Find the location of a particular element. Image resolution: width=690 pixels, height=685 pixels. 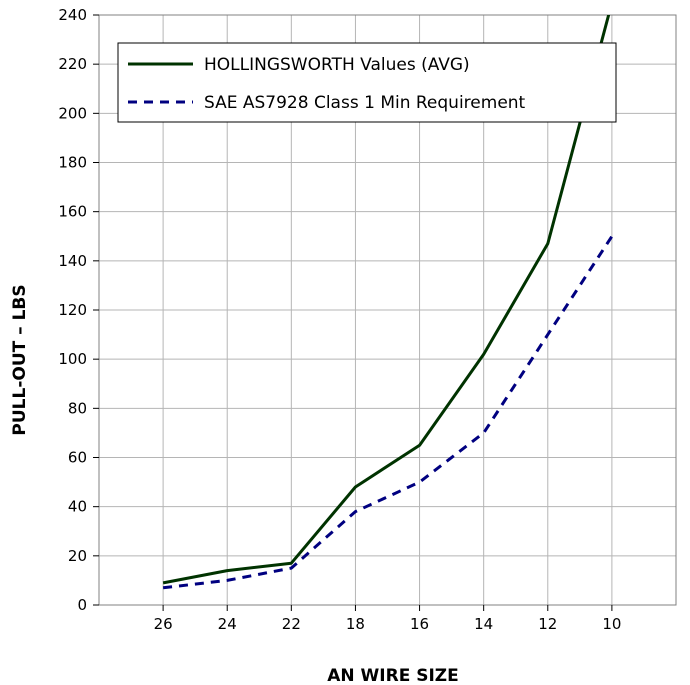

y-tick-label: 100 is located at coordinates (72, 359).